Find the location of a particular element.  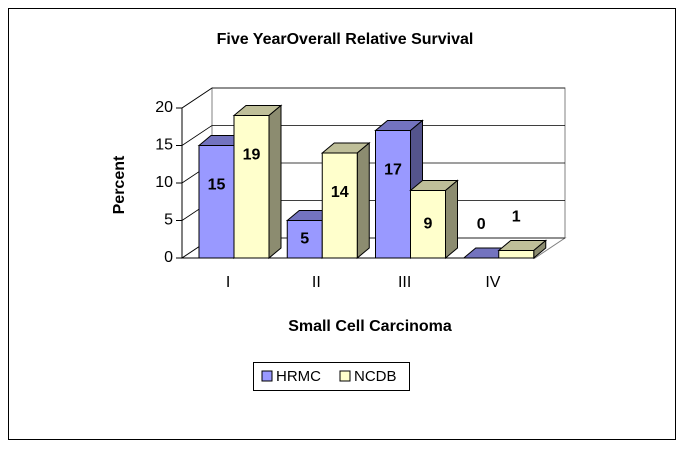

x-tick-label: II is located at coordinates (316, 282).